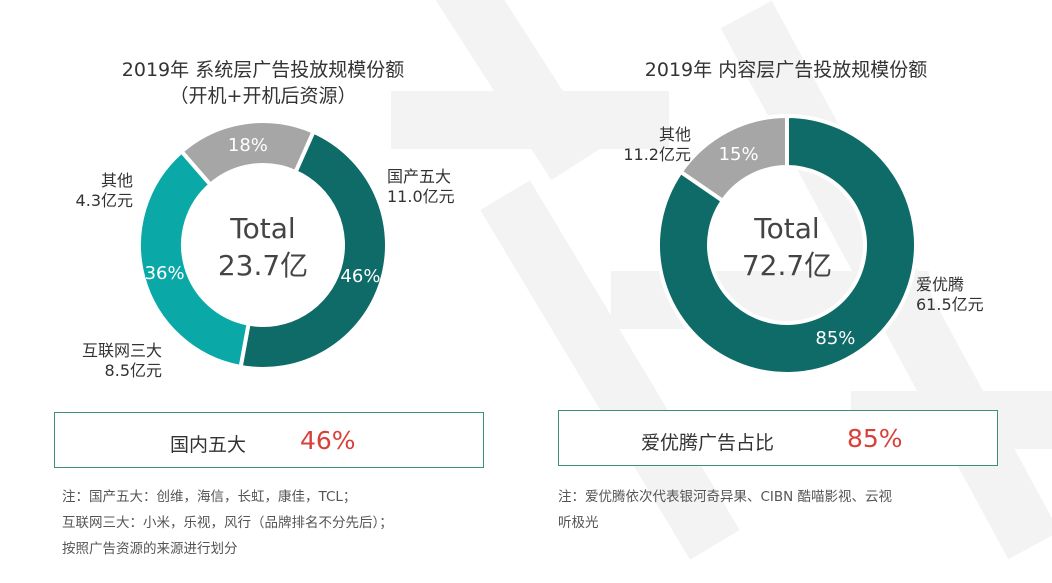 This screenshot has height=583, width=1052. Describe the element at coordinates (133, 370) in the screenshot. I see `series-value-label: 8.5亿元` at that location.